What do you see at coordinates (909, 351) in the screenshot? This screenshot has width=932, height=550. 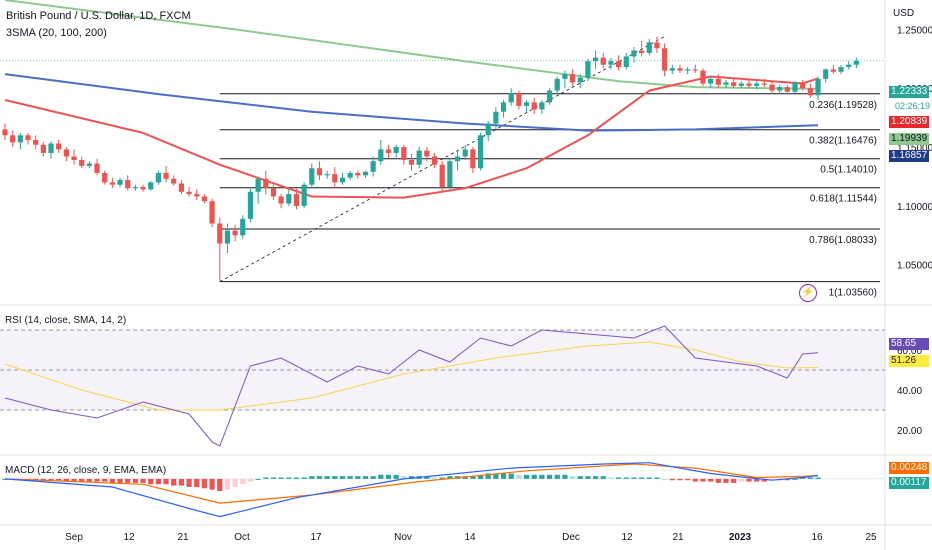 I see `rsi-tick-label: 60.00` at bounding box center [909, 351].